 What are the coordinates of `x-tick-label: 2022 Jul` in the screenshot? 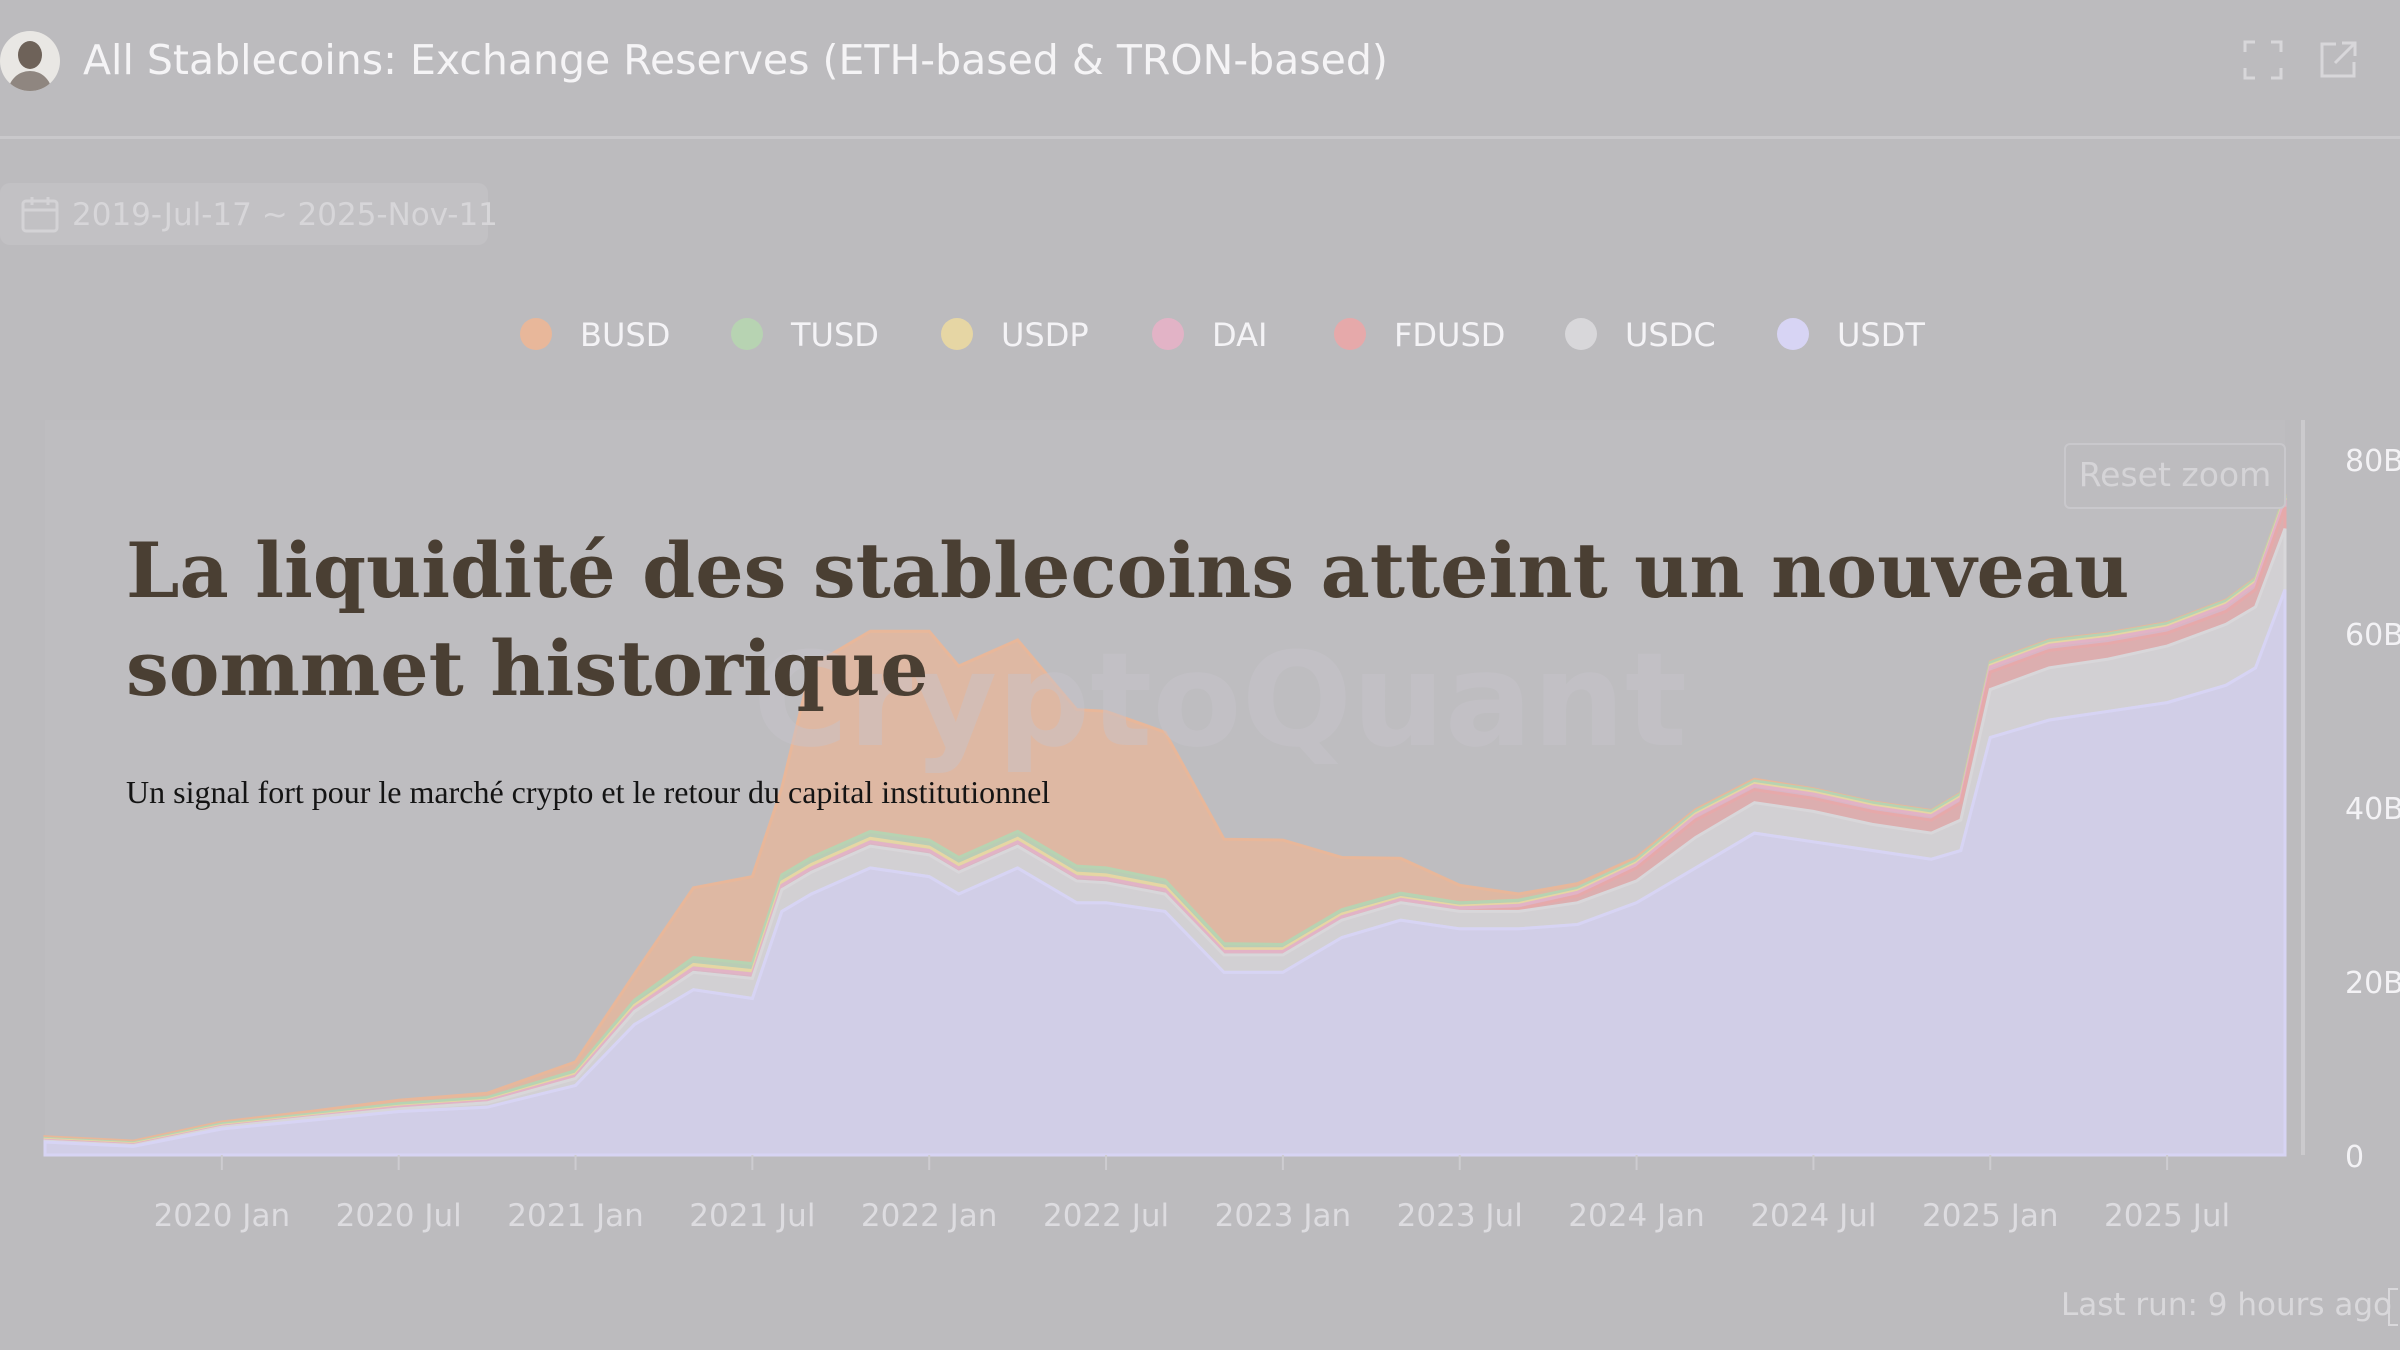 It's located at (1106, 1216).